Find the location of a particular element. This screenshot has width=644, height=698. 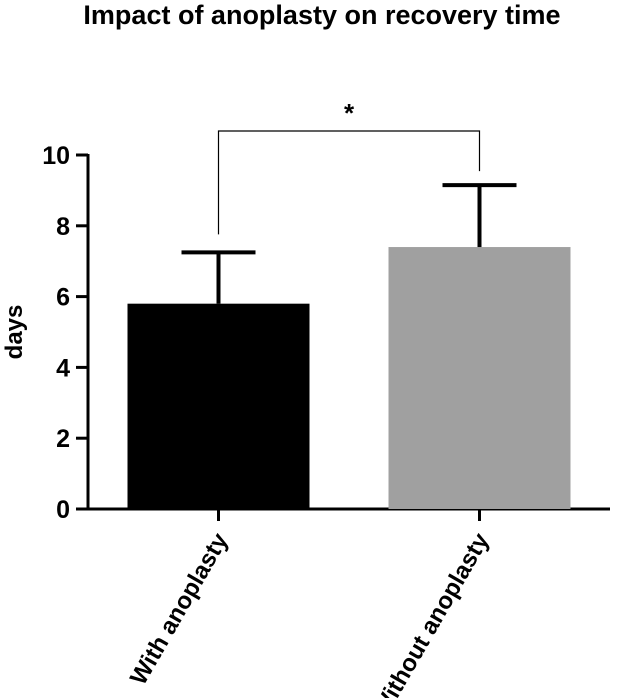

x-tick-label: Without anoplasty is located at coordinates (431, 613).